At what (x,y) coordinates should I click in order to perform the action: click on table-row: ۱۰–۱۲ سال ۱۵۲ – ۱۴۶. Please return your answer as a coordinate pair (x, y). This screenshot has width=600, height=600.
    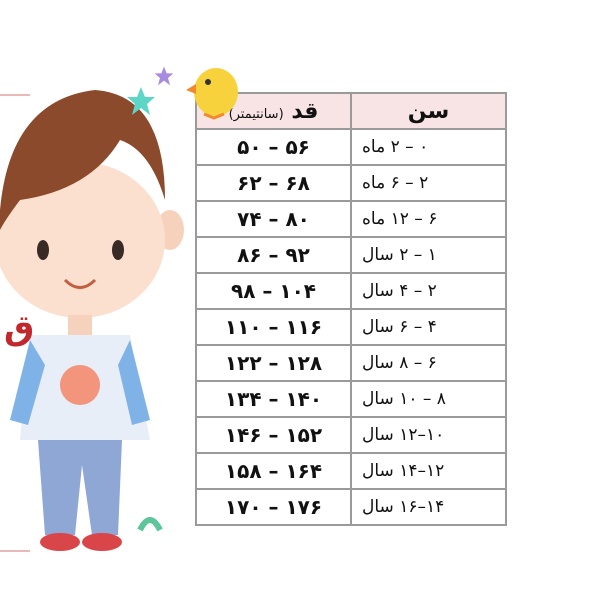
    Looking at the image, I should click on (351, 435).